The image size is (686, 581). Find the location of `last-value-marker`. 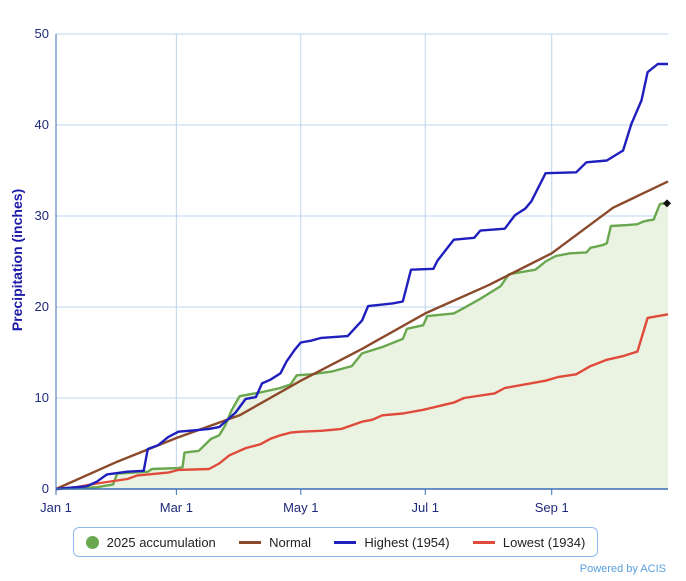

last-value-marker is located at coordinates (667, 203).